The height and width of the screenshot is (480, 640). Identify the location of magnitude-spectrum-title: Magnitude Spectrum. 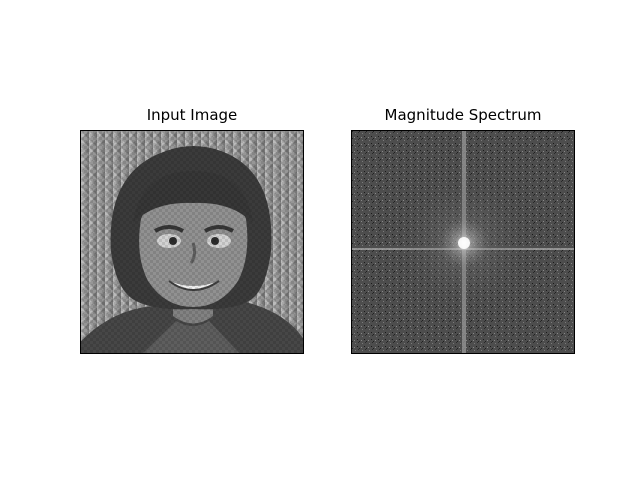
(463, 115).